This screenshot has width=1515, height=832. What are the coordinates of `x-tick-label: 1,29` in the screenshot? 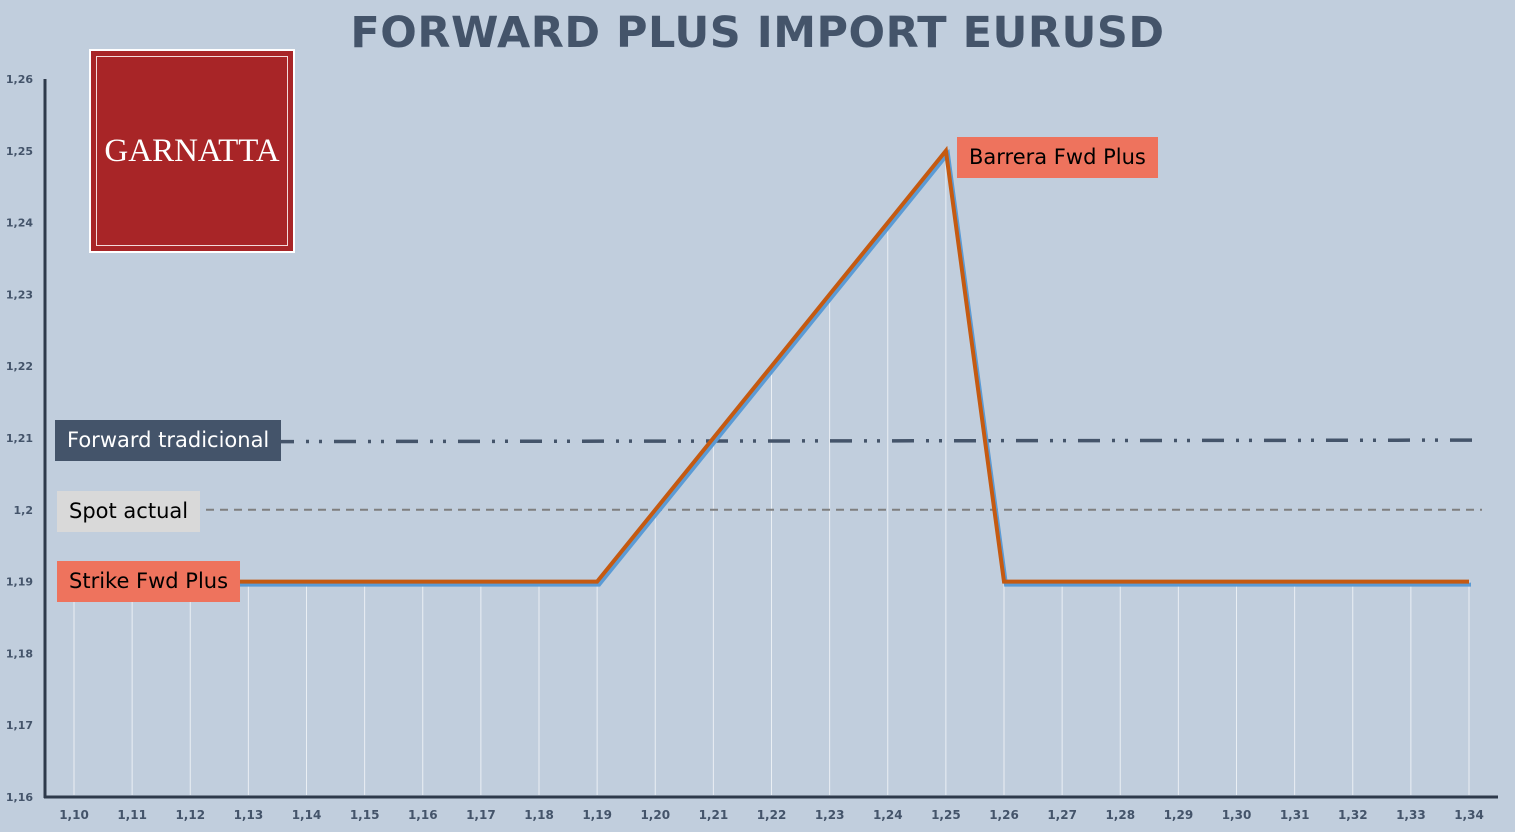 It's located at (1179, 815).